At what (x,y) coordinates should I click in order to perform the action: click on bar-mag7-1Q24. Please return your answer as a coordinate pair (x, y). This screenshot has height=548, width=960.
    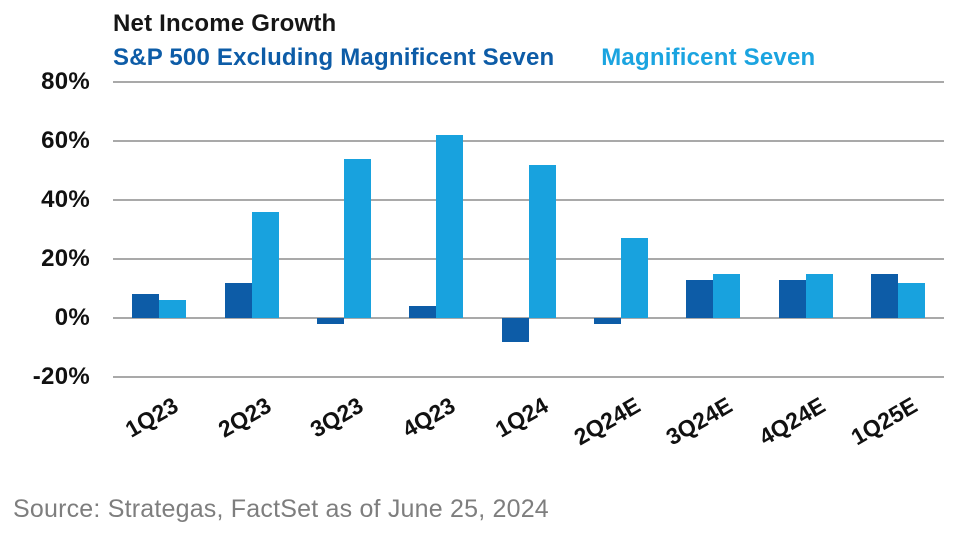
    Looking at the image, I should click on (542, 241).